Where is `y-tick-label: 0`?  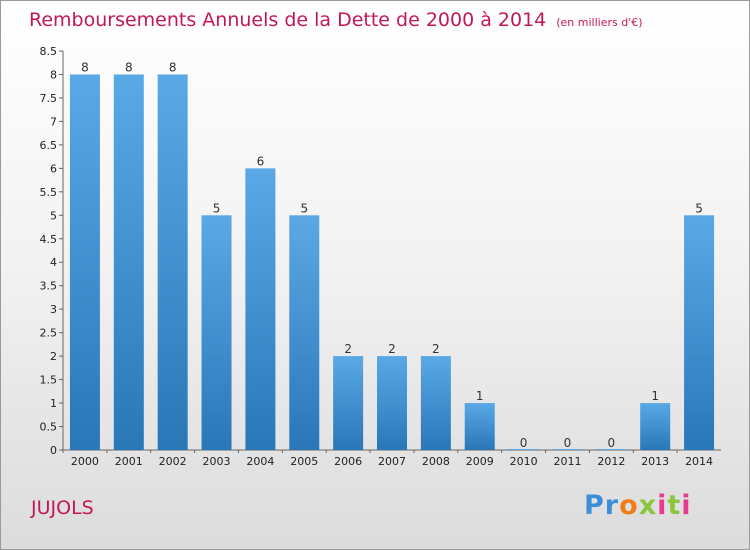
y-tick-label: 0 is located at coordinates (53, 450).